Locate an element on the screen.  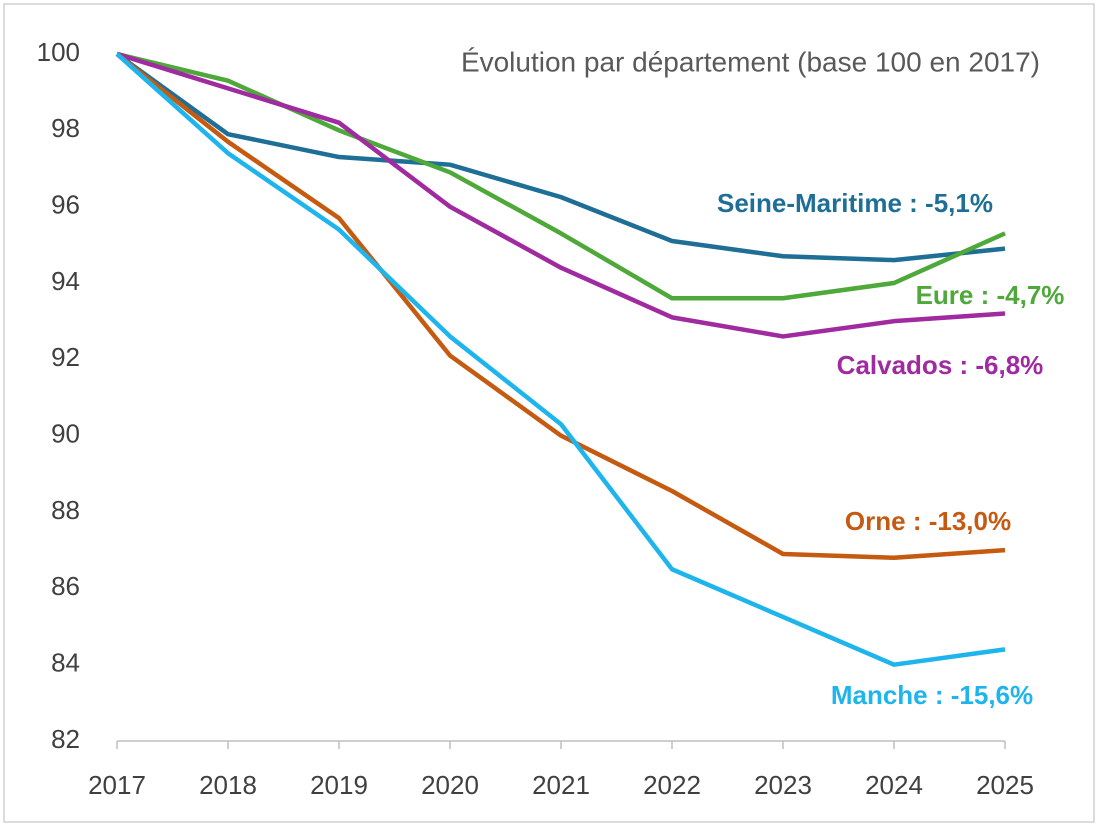
series-label: Manche : -15,6% is located at coordinates (932, 695).